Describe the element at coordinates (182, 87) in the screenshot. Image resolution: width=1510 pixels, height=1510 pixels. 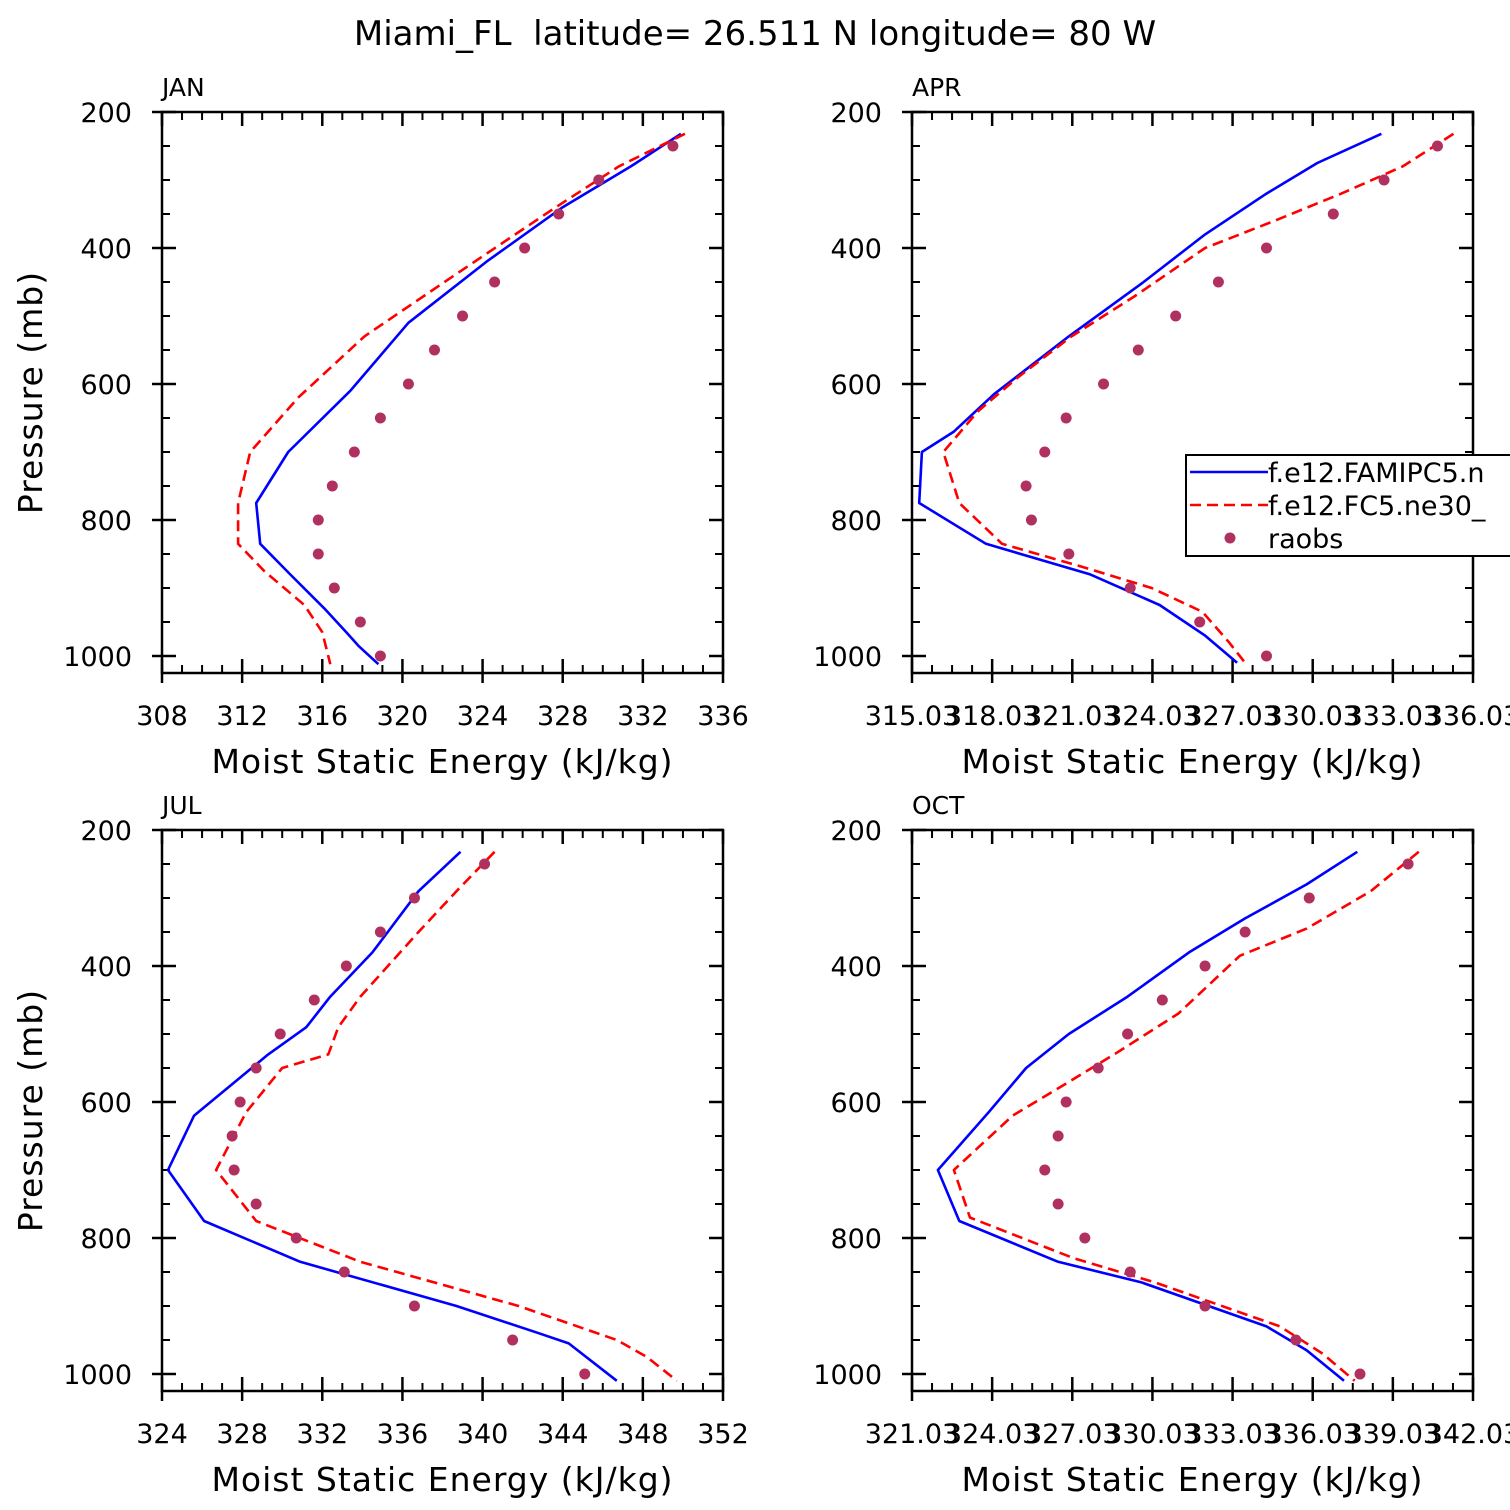
I see `panel-label: JAN` at that location.